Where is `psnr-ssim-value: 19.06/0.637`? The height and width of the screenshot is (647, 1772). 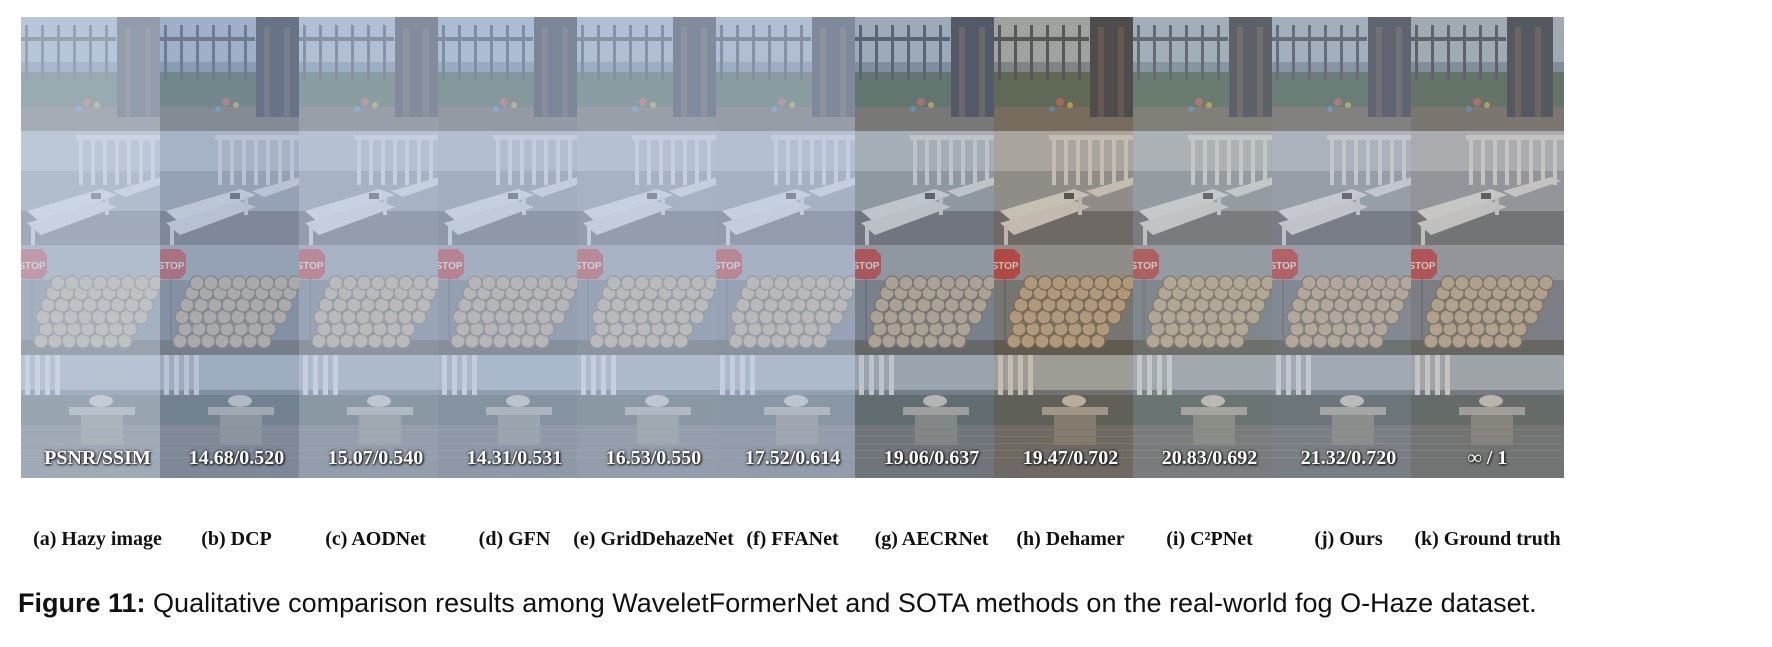
psnr-ssim-value: 19.06/0.637 is located at coordinates (931, 458).